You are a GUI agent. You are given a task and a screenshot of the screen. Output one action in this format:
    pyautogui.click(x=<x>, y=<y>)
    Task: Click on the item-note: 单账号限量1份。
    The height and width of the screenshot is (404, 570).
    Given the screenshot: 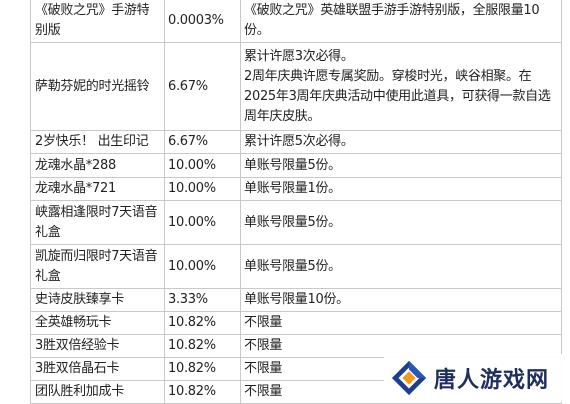 What is the action you would take?
    pyautogui.click(x=401, y=189)
    